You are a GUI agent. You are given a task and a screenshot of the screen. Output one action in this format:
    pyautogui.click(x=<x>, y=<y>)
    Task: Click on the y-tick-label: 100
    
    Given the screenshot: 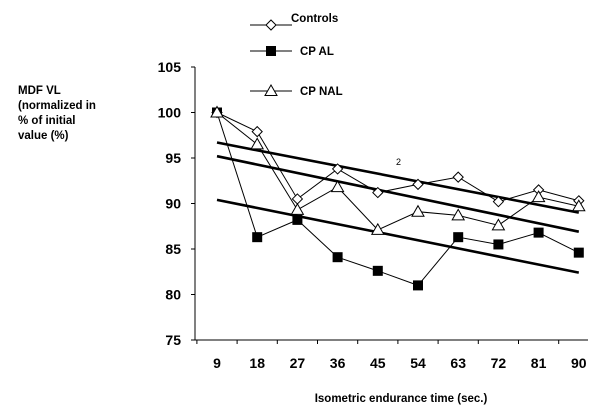 What is the action you would take?
    pyautogui.click(x=170, y=113)
    